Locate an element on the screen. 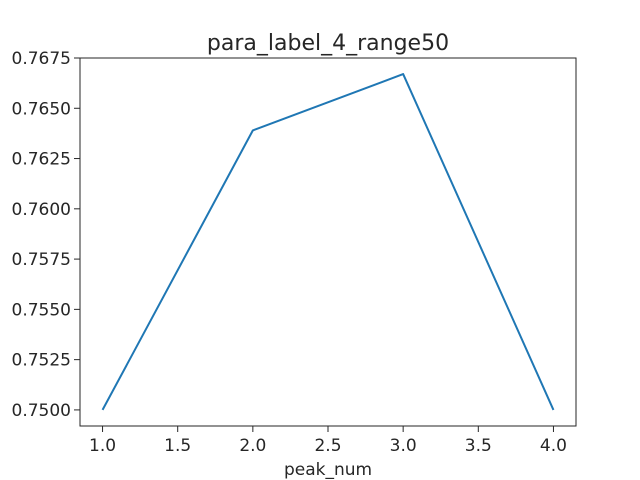 Image resolution: width=640 pixels, height=480 pixels. x-tick-label: 3.0 is located at coordinates (403, 446).